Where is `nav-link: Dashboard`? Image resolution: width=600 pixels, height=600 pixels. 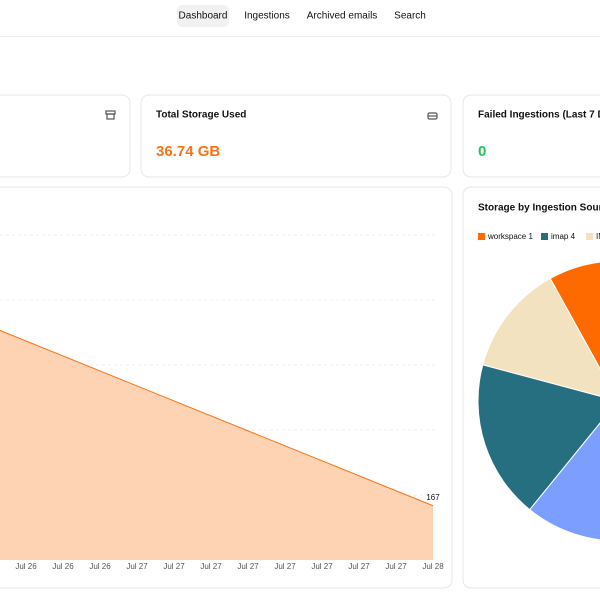
nav-link: Dashboard is located at coordinates (203, 16).